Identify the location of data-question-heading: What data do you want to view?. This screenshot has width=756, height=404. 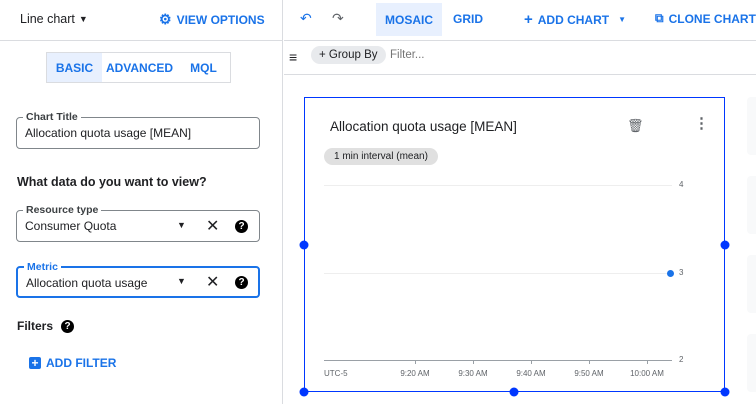
(112, 182).